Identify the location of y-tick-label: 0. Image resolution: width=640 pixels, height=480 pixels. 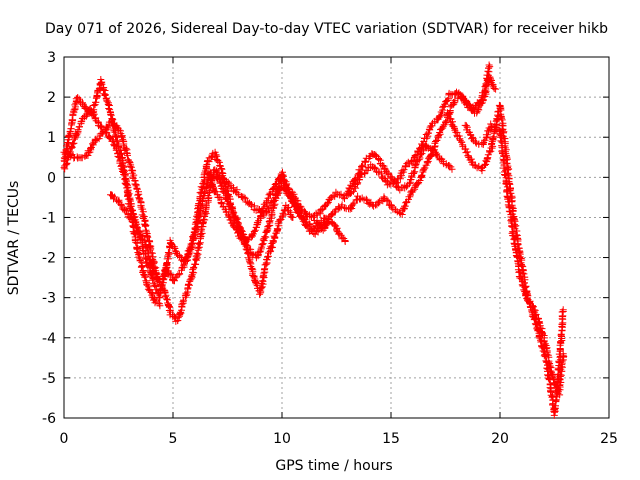
(51, 178).